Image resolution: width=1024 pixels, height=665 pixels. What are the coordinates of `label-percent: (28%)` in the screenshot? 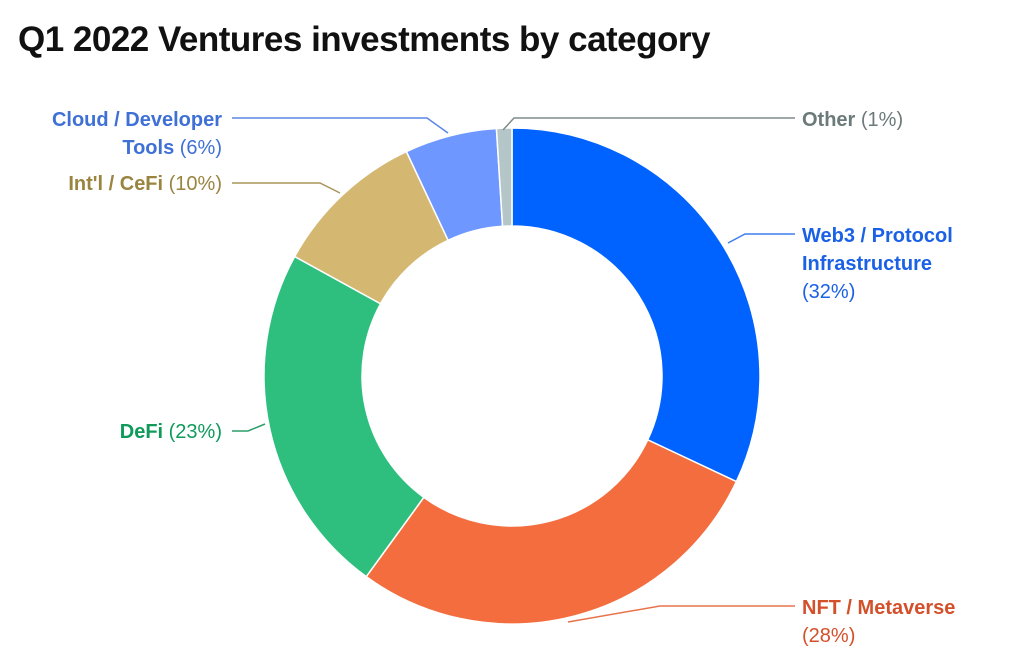 It's located at (829, 636).